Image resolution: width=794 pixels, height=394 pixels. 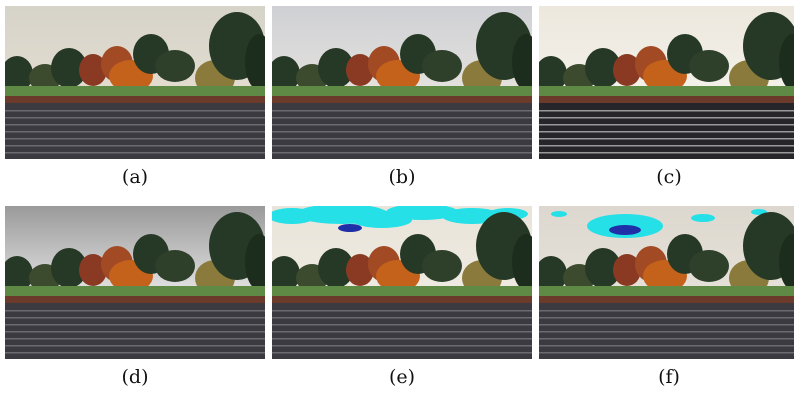 I want to click on landscape-image-e, so click(x=402, y=282).